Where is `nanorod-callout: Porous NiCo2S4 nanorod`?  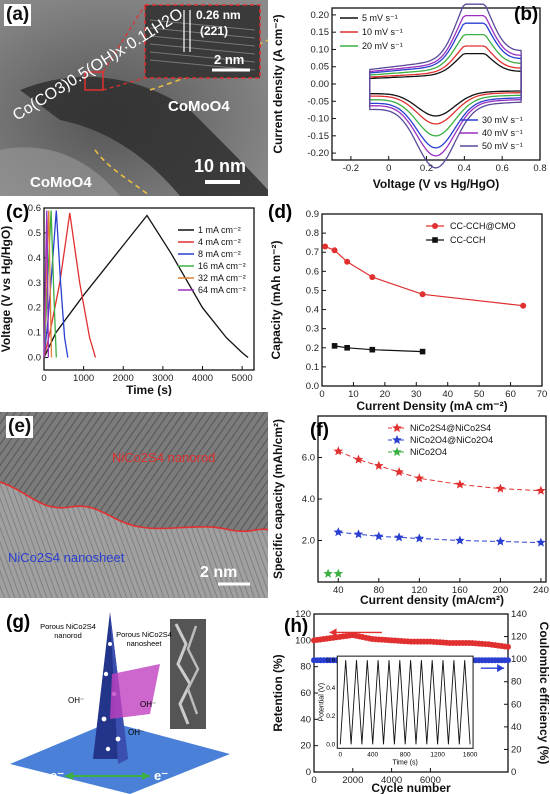 nanorod-callout: Porous NiCo2S4 nanorod is located at coordinates (68, 631).